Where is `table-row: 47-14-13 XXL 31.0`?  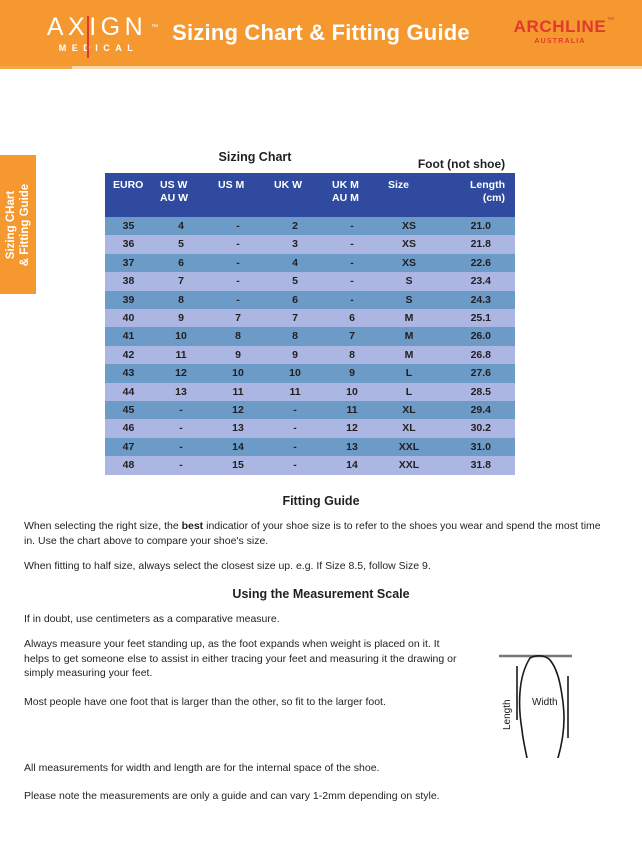 table-row: 47-14-13 XXL 31.0 is located at coordinates (310, 447).